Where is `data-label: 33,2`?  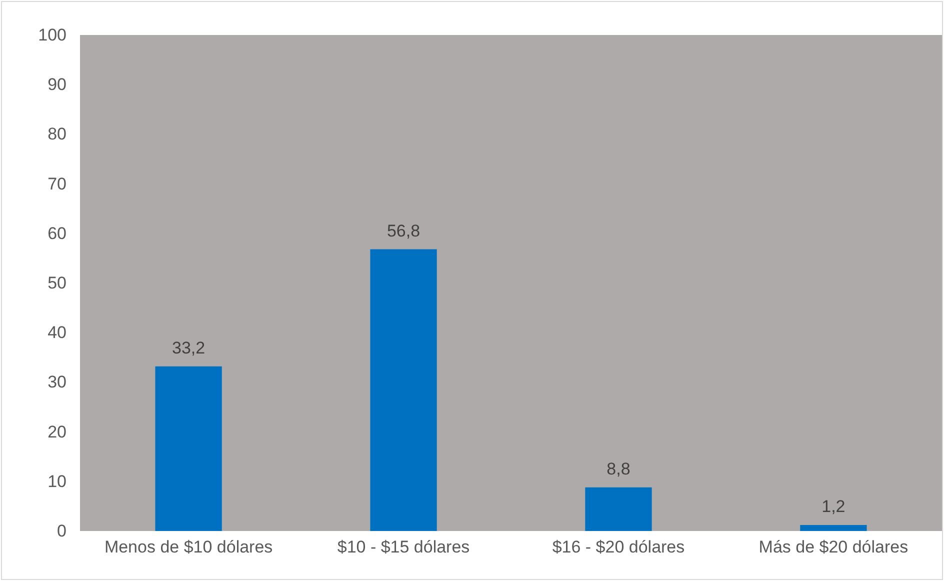
data-label: 33,2 is located at coordinates (189, 348).